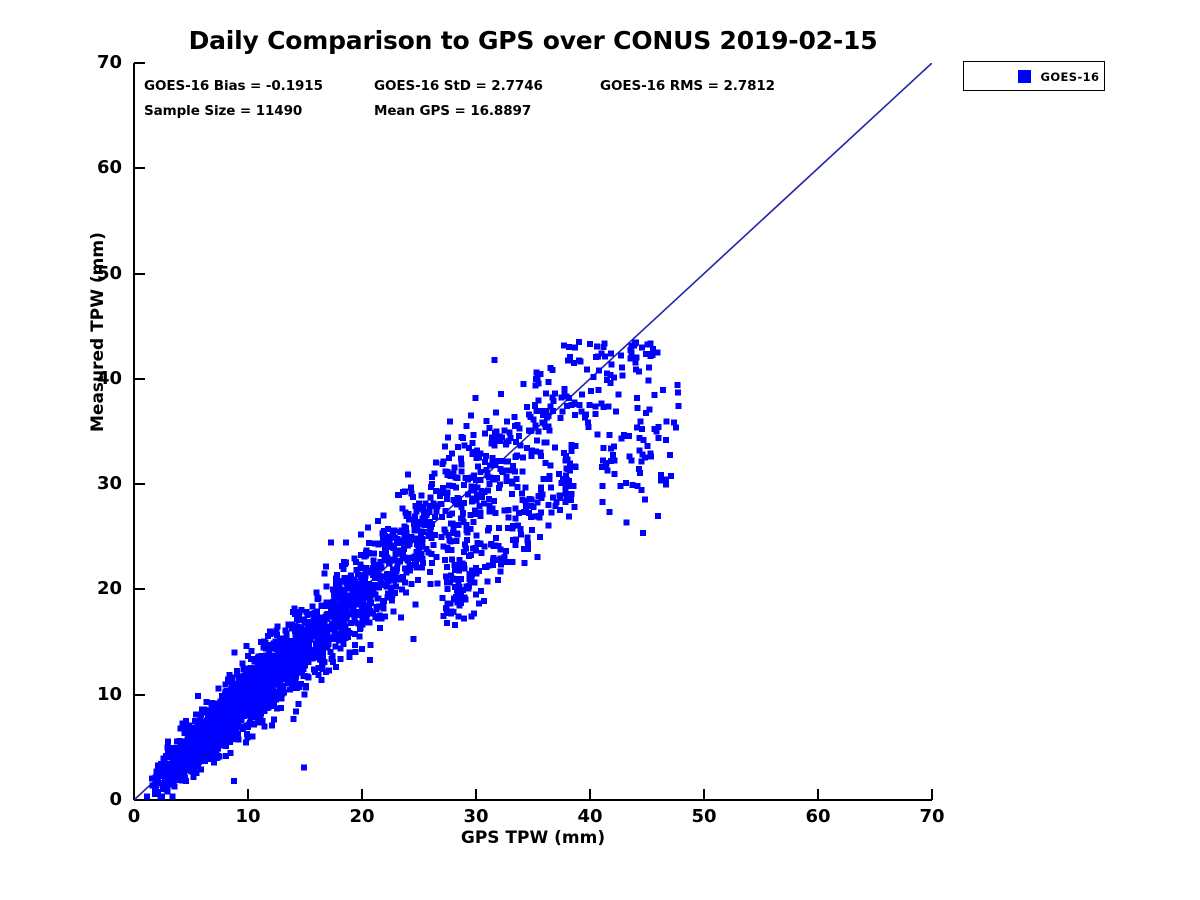 The image size is (1200, 900). What do you see at coordinates (248, 816) in the screenshot?
I see `x-tick-label-10: 10` at bounding box center [248, 816].